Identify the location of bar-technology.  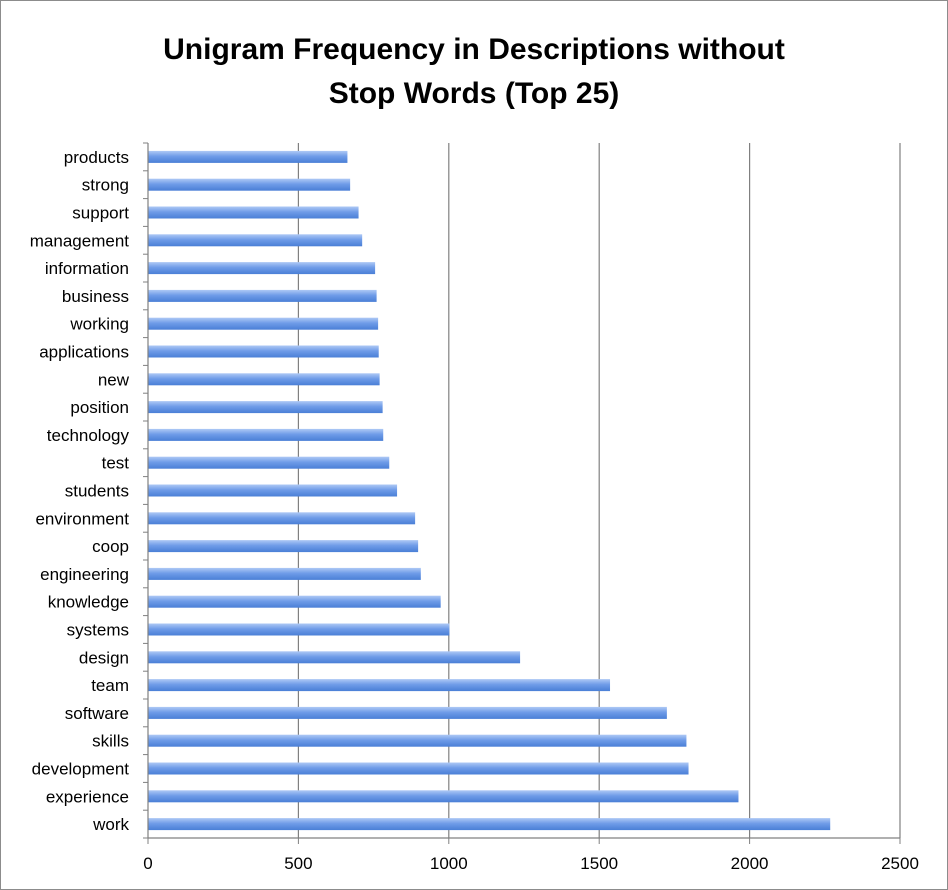
(266, 434).